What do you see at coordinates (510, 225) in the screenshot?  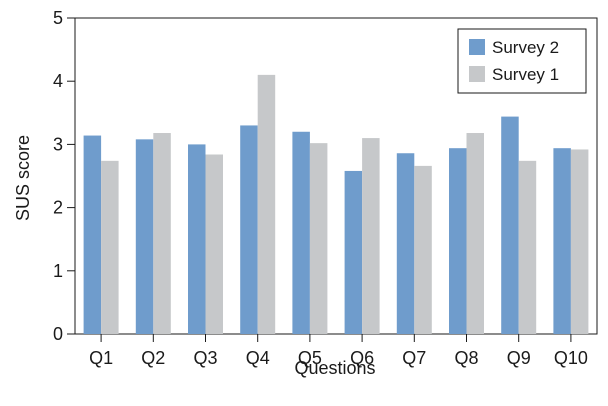 I see `bar-survey-2-q9` at bounding box center [510, 225].